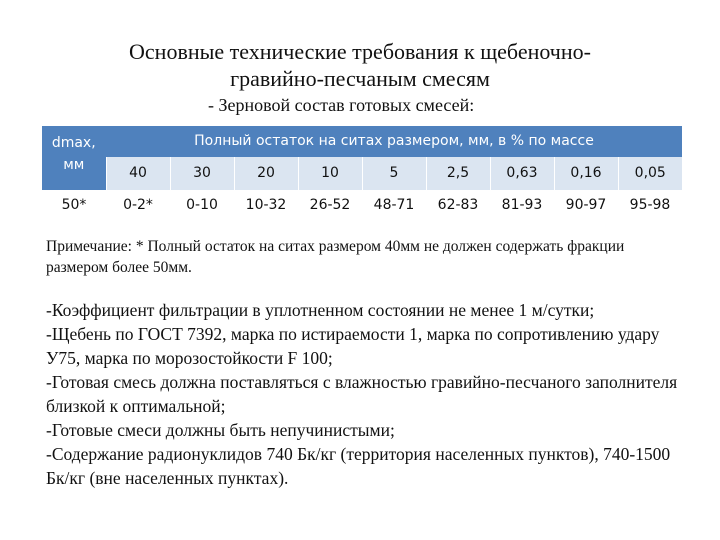 The height and width of the screenshot is (540, 720). Describe the element at coordinates (394, 205) in the screenshot. I see `value-cell: 48-71` at that location.